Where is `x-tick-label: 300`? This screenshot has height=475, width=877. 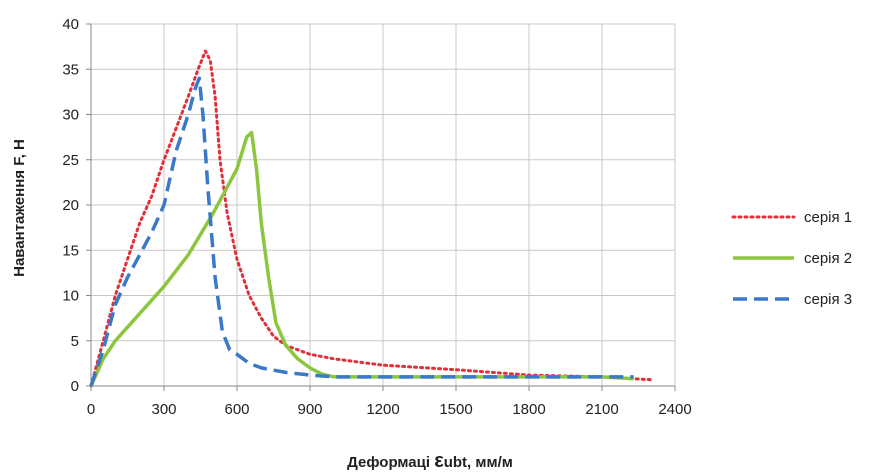 x-tick-label: 300 is located at coordinates (163, 409).